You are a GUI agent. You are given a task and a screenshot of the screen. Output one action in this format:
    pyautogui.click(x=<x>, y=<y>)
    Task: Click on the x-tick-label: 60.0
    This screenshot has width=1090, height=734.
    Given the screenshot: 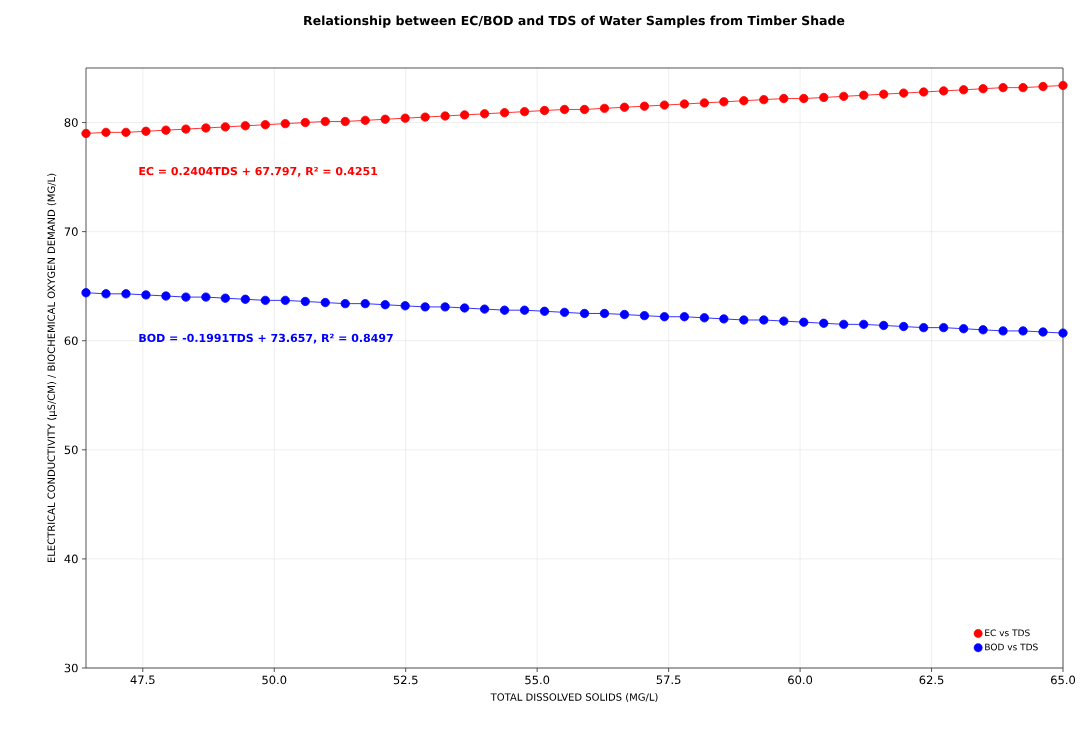 What is the action you would take?
    pyautogui.click(x=800, y=680)
    